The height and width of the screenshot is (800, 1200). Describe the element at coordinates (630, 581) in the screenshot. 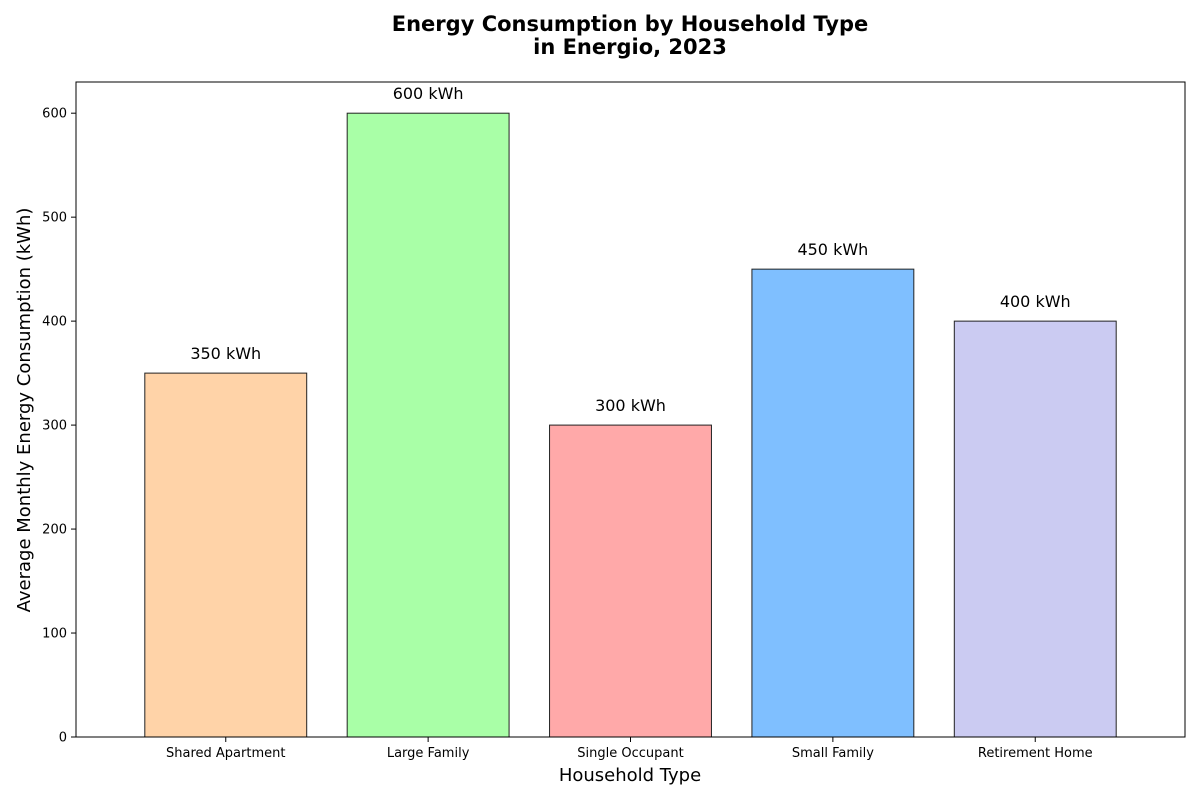

I see `bar-single-occupant` at that location.